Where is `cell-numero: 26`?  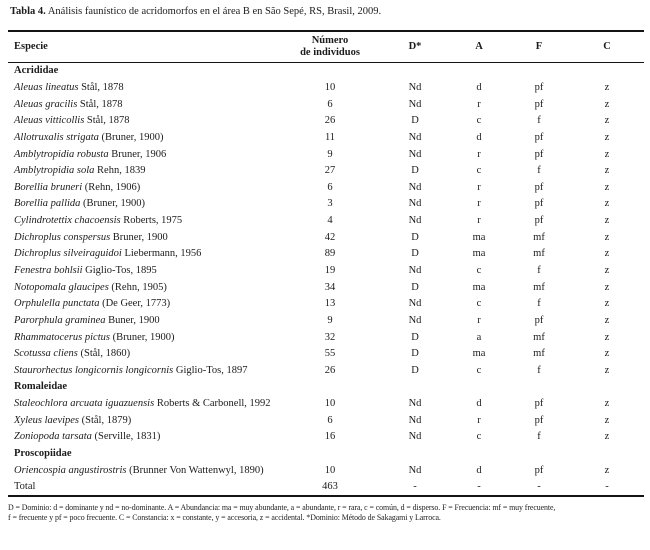 cell-numero: 26 is located at coordinates (330, 370).